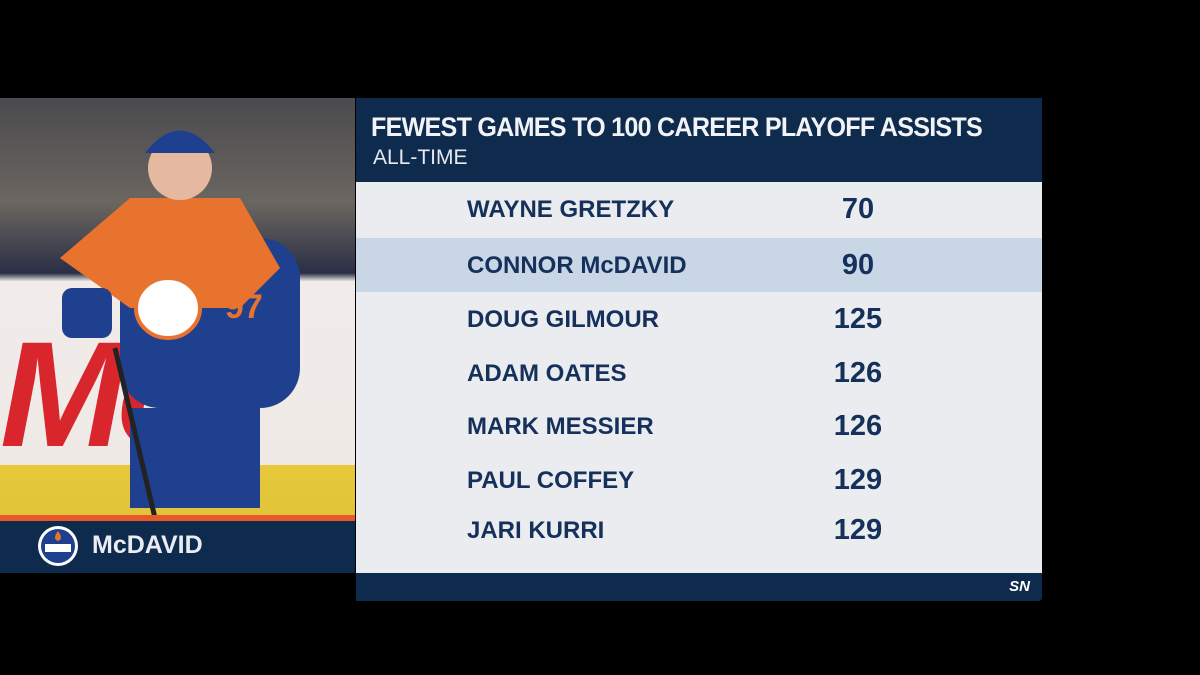 This screenshot has width=1200, height=675. What do you see at coordinates (858, 265) in the screenshot?
I see `games-cell: 90` at bounding box center [858, 265].